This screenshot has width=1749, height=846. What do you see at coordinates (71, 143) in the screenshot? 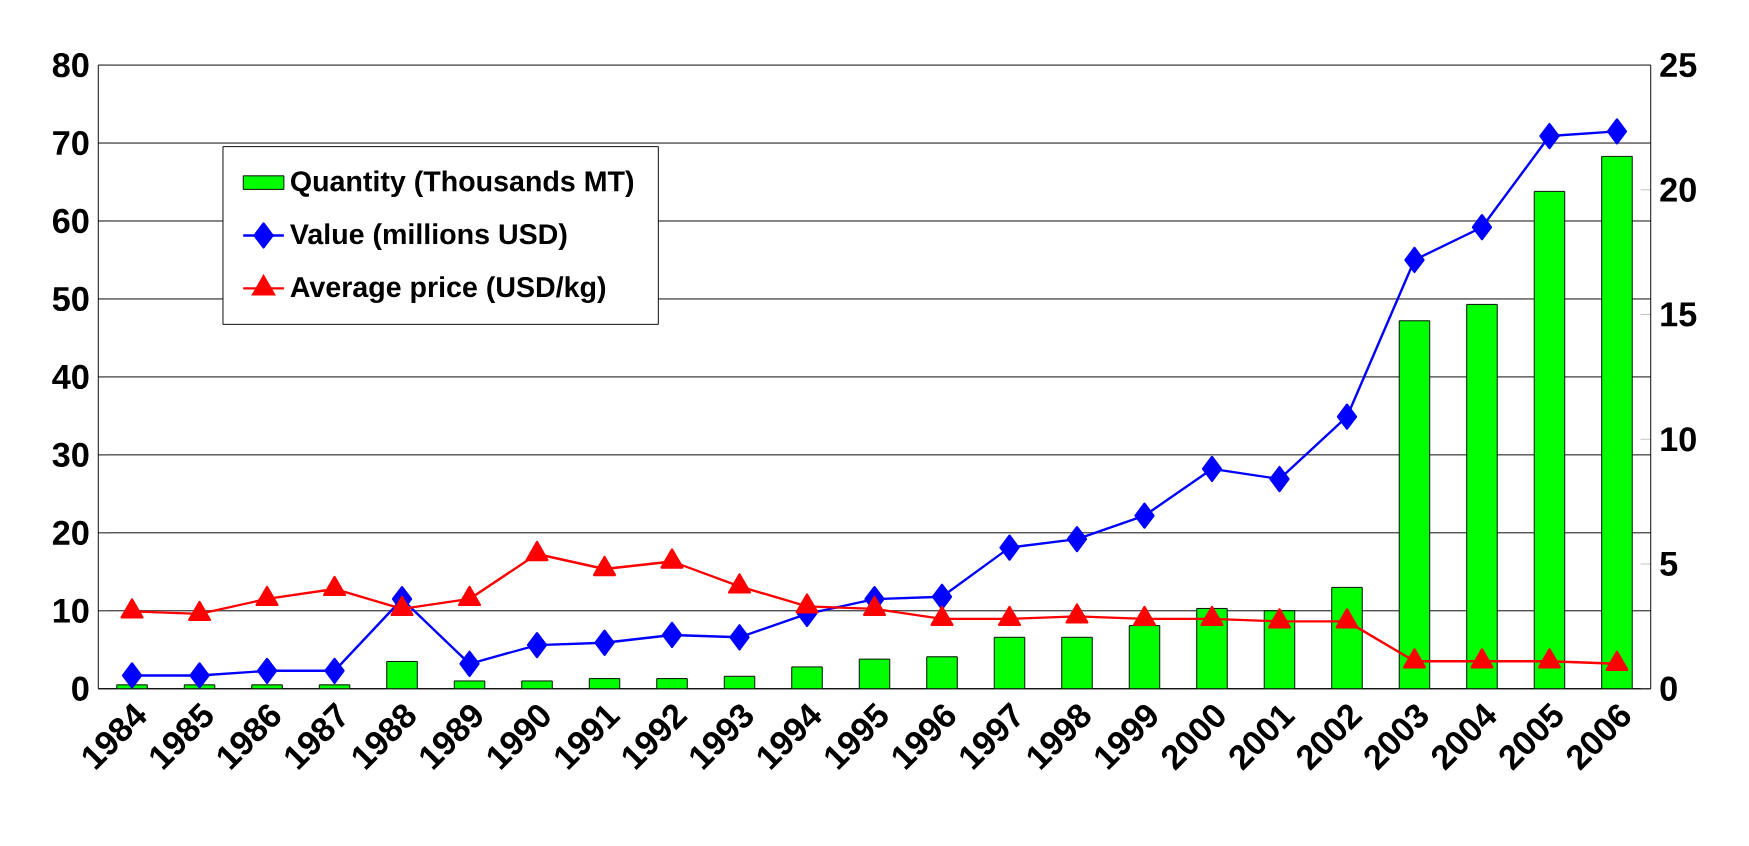
I see `y-tick-label: 70` at bounding box center [71, 143].